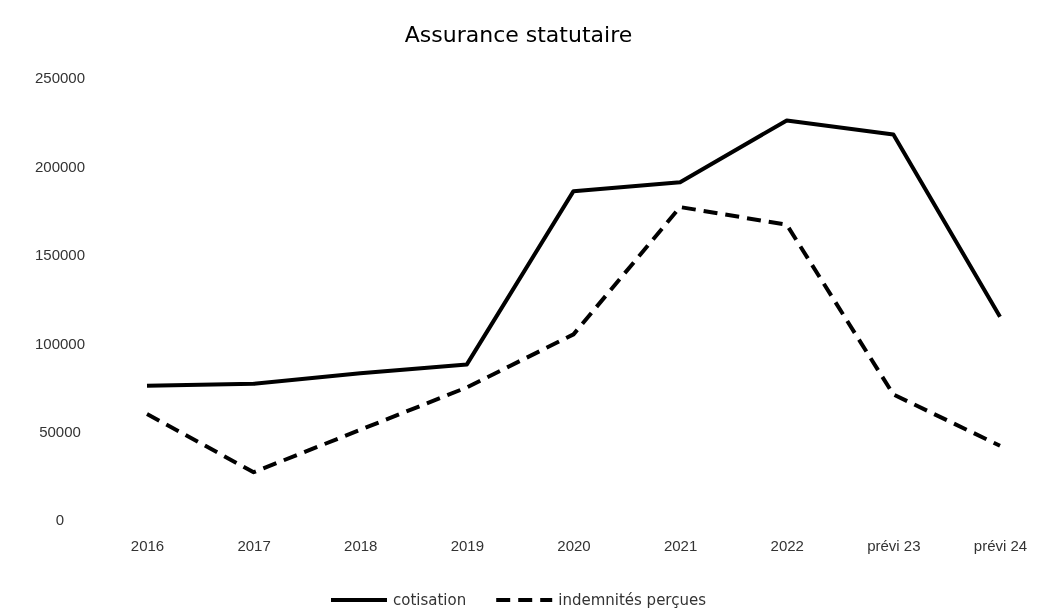  Describe the element at coordinates (60, 78) in the screenshot. I see `y-tick-label: 250000` at that location.